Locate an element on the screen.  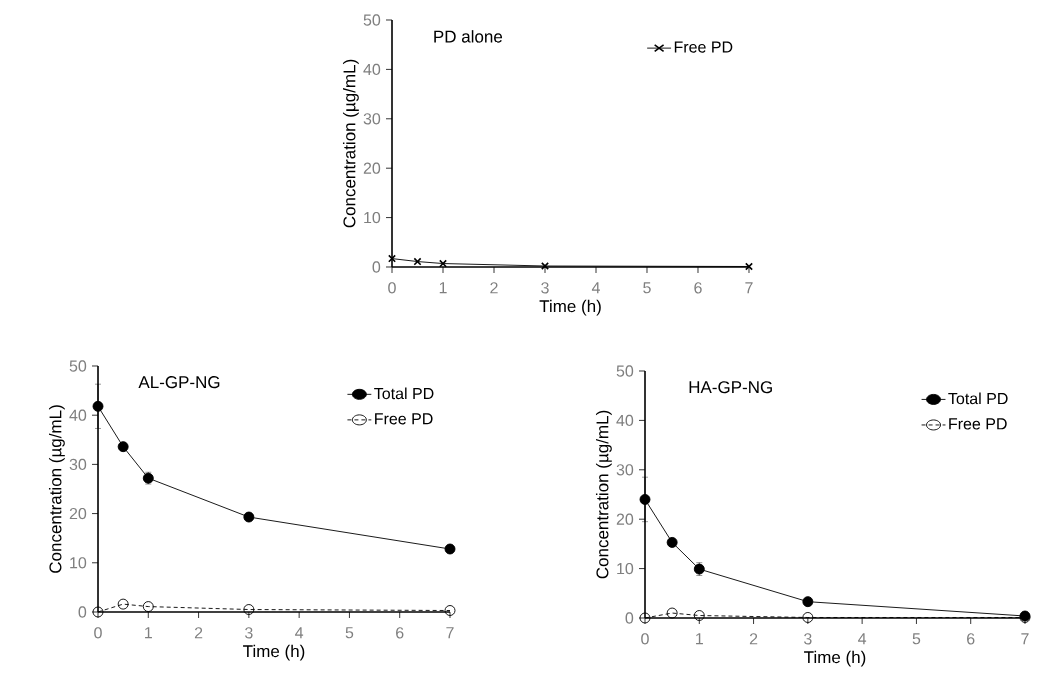
chart-title: PD alone is located at coordinates (468, 36).